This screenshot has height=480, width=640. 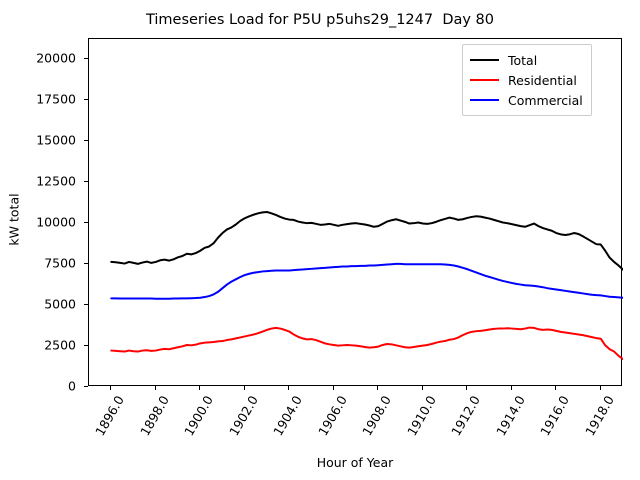 What do you see at coordinates (542, 80) in the screenshot?
I see `legend-label: Residential` at bounding box center [542, 80].